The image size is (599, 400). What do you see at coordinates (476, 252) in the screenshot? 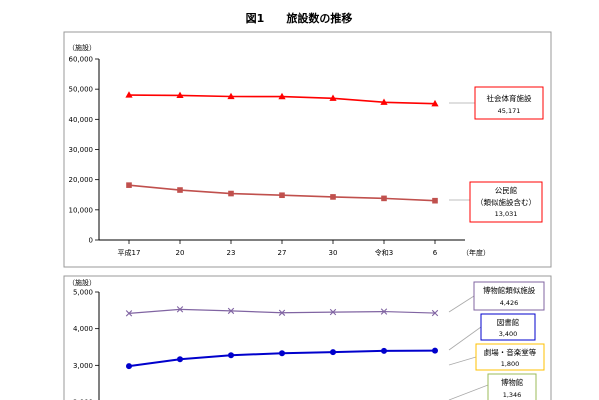
I see `panel-1-x-unit: （年度）` at bounding box center [476, 252].